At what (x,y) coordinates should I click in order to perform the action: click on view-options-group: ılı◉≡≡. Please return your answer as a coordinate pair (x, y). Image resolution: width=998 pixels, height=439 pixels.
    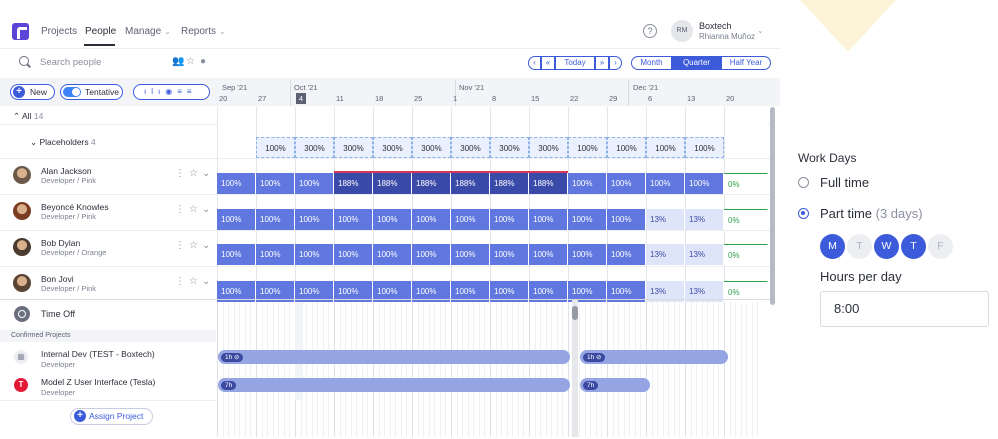
    Looking at the image, I should click on (171, 92).